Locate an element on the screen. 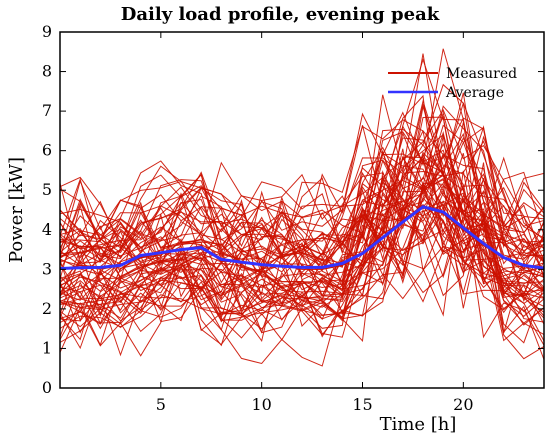 This screenshot has width=550, height=441. average-series-group is located at coordinates (302, 237).